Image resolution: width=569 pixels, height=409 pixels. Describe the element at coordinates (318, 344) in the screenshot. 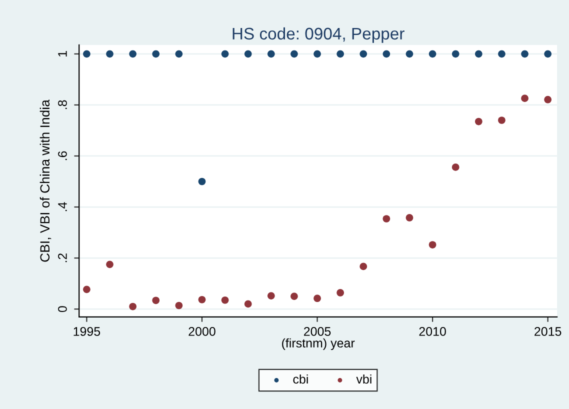

I see `x-axis-title: (firstnm) year` at that location.